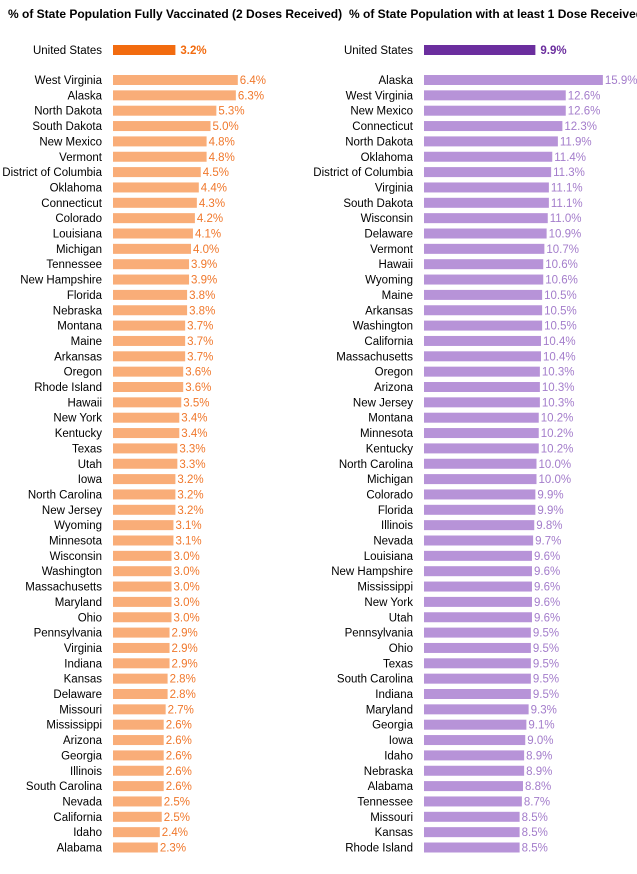 The image size is (637, 874). Describe the element at coordinates (67, 51) in the screenshot. I see `chart-1-summary-label: United States` at that location.